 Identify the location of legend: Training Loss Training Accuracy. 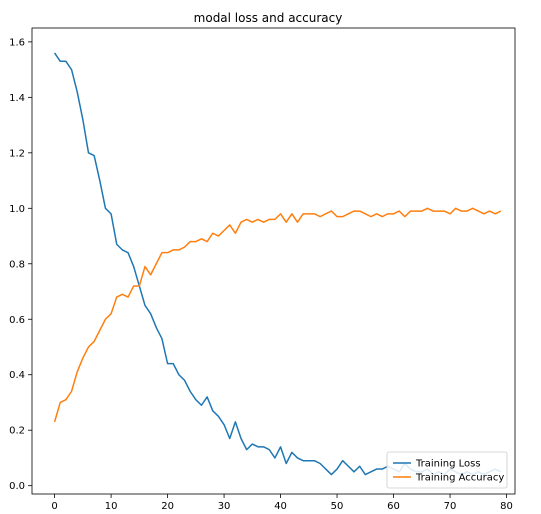
(447, 470).